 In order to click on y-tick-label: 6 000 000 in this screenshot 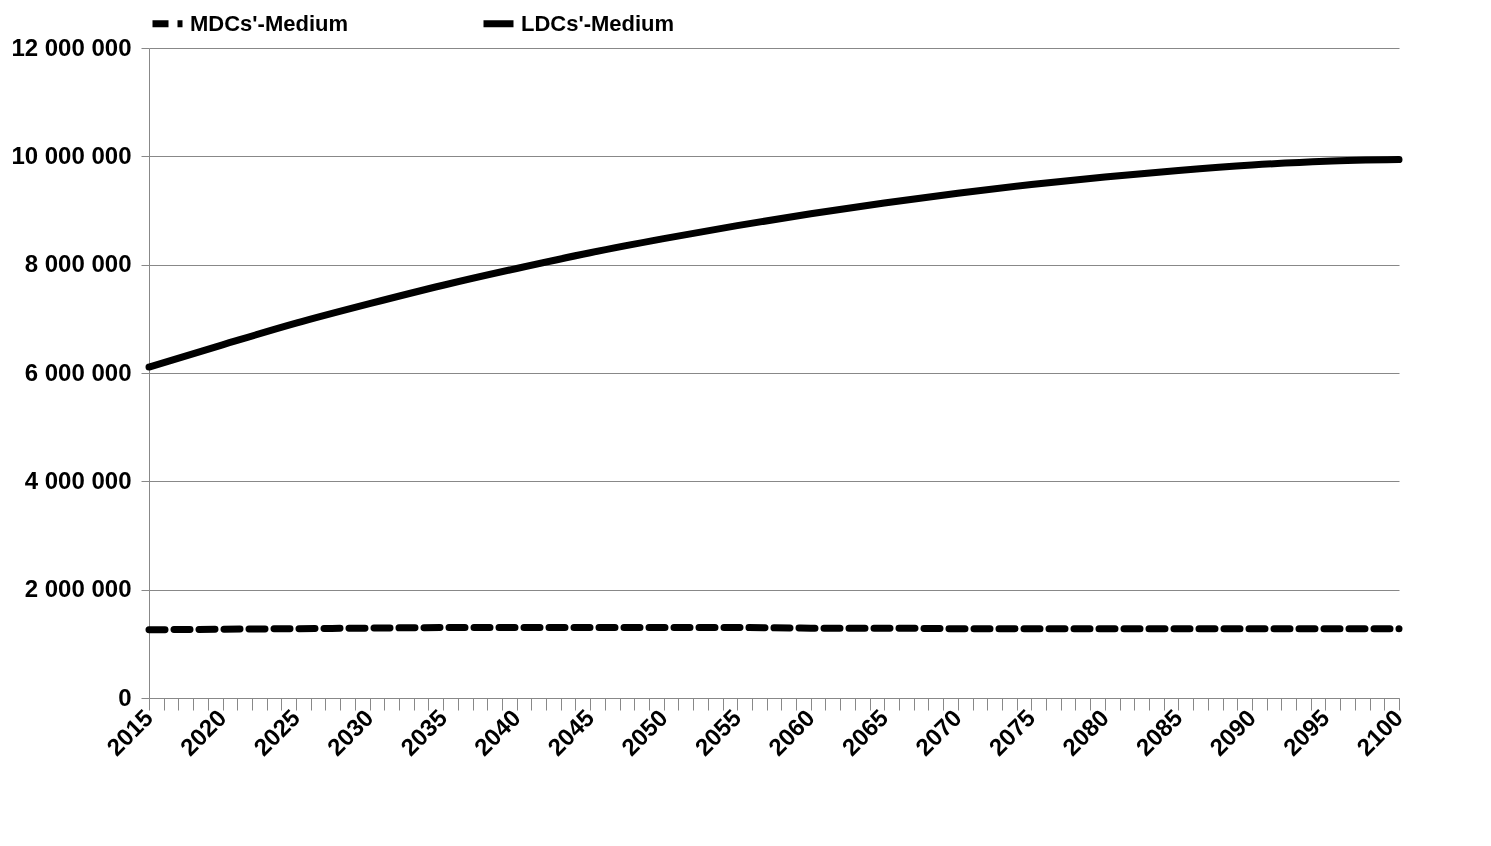, I will do `click(78, 372)`.